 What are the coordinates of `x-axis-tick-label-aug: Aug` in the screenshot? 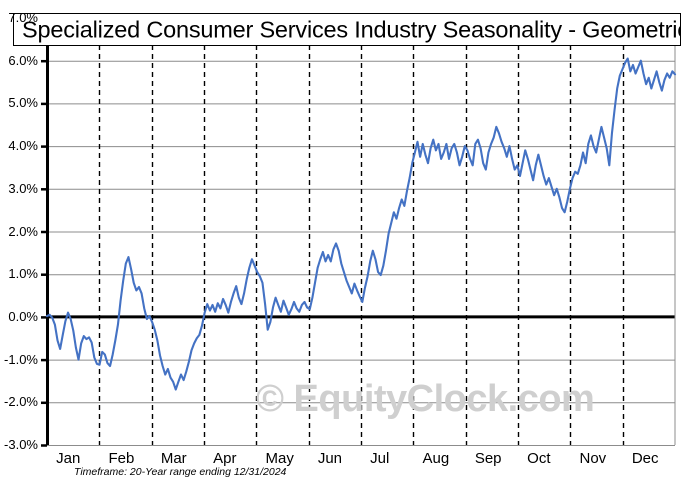 It's located at (436, 458).